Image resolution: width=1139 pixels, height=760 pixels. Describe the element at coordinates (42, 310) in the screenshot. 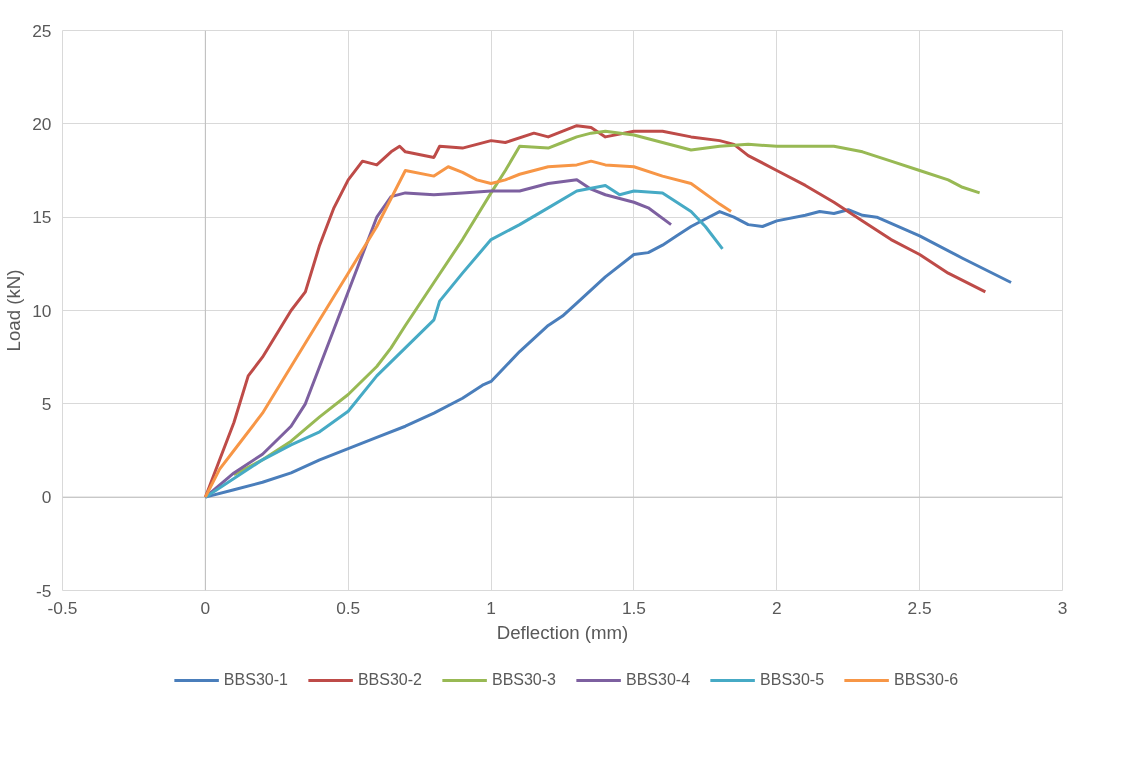

I see `y-tick-label: 10` at that location.